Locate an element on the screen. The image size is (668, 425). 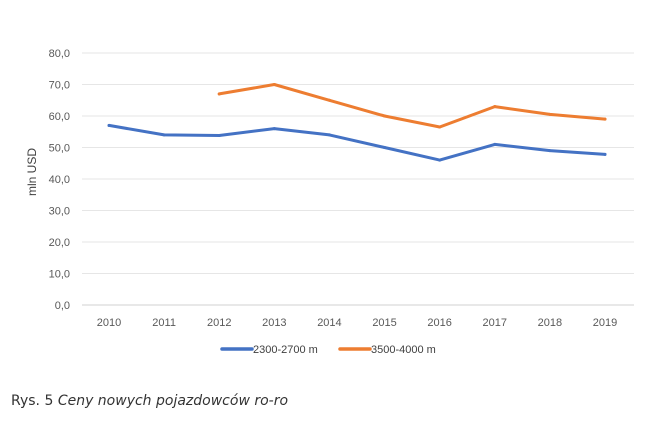
x-tick-label: 2012 is located at coordinates (219, 323).